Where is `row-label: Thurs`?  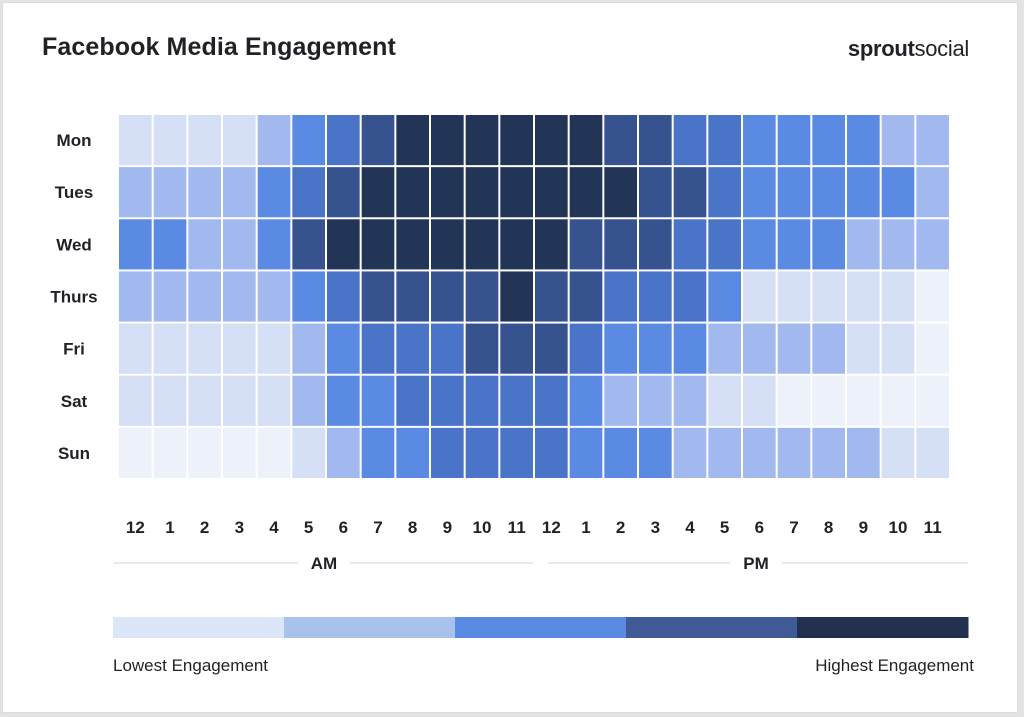
row-label: Thurs is located at coordinates (73, 297).